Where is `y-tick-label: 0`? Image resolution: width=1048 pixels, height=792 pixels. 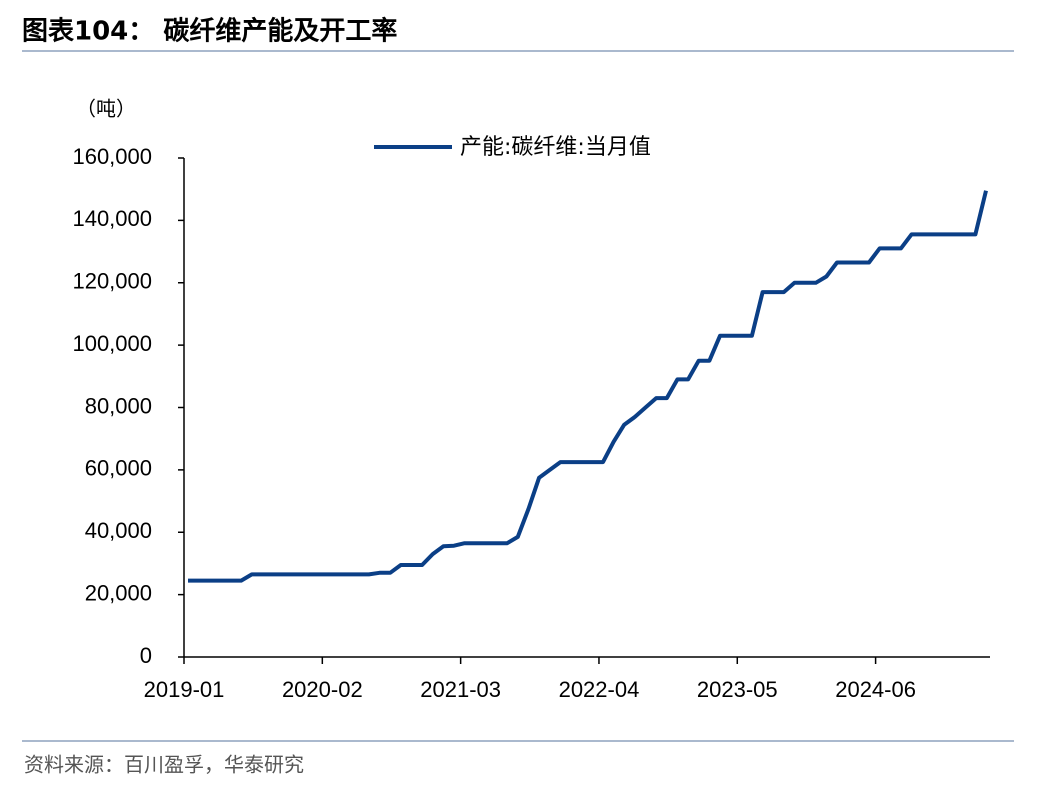 y-tick-label: 0 is located at coordinates (146, 655).